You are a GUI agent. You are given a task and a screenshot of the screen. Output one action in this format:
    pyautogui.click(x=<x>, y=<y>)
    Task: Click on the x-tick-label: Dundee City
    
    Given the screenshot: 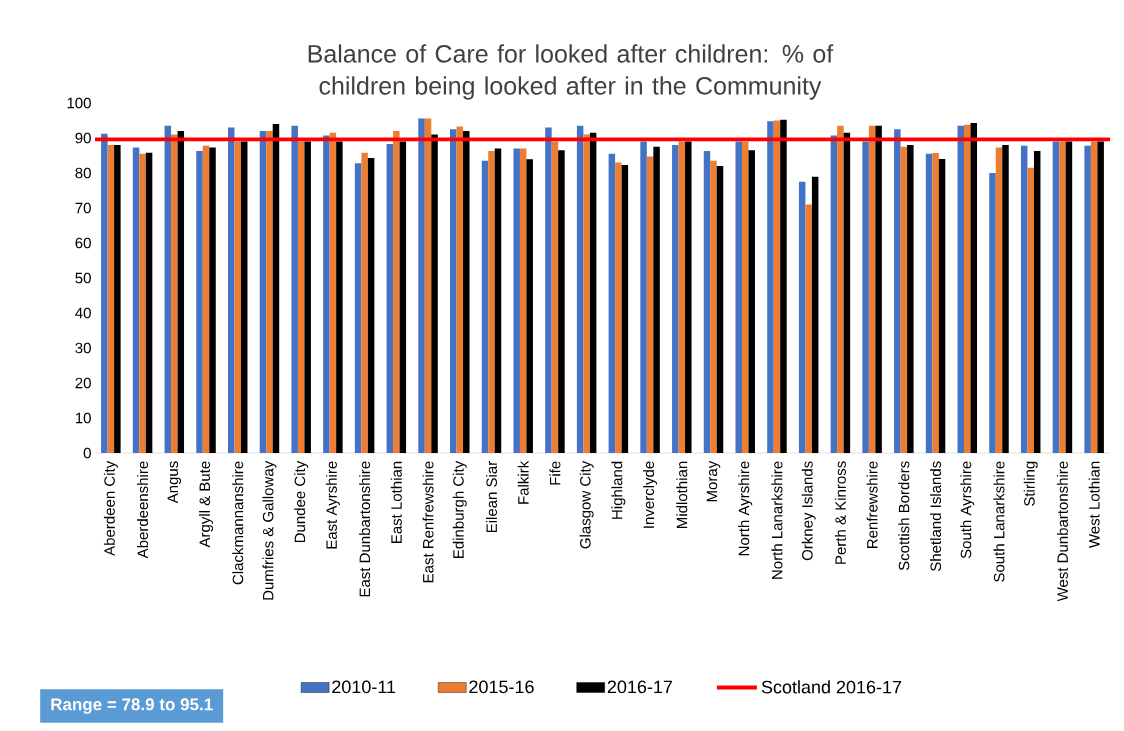 What is the action you would take?
    pyautogui.click(x=301, y=501)
    